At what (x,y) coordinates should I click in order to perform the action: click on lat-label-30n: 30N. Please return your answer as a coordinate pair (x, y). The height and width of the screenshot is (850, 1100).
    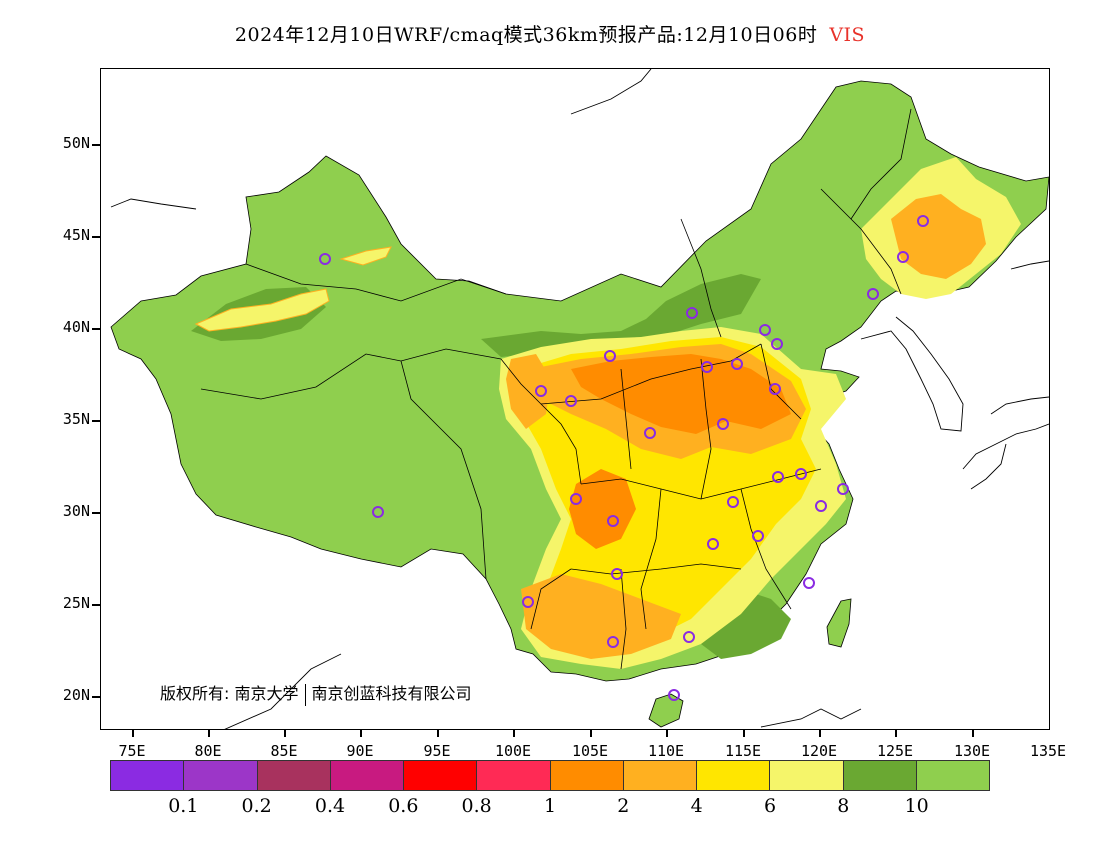
    Looking at the image, I should click on (76, 511).